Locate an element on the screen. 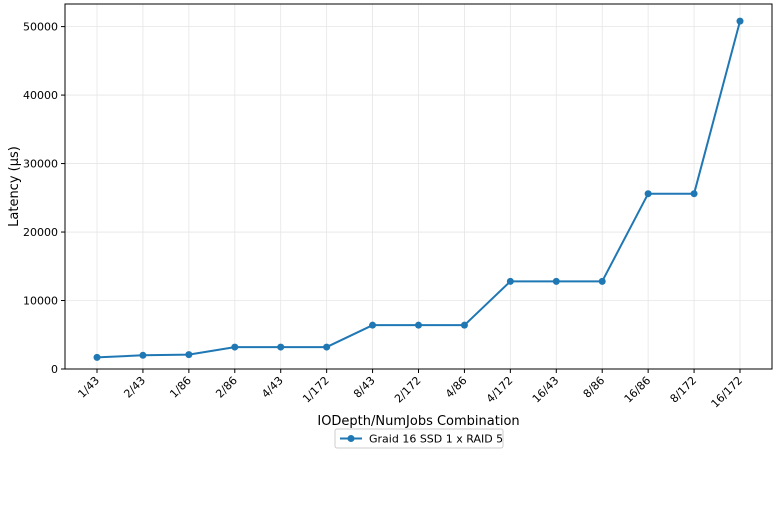 The width and height of the screenshot is (780, 516). y-tick-label: 50000 is located at coordinates (40, 27).